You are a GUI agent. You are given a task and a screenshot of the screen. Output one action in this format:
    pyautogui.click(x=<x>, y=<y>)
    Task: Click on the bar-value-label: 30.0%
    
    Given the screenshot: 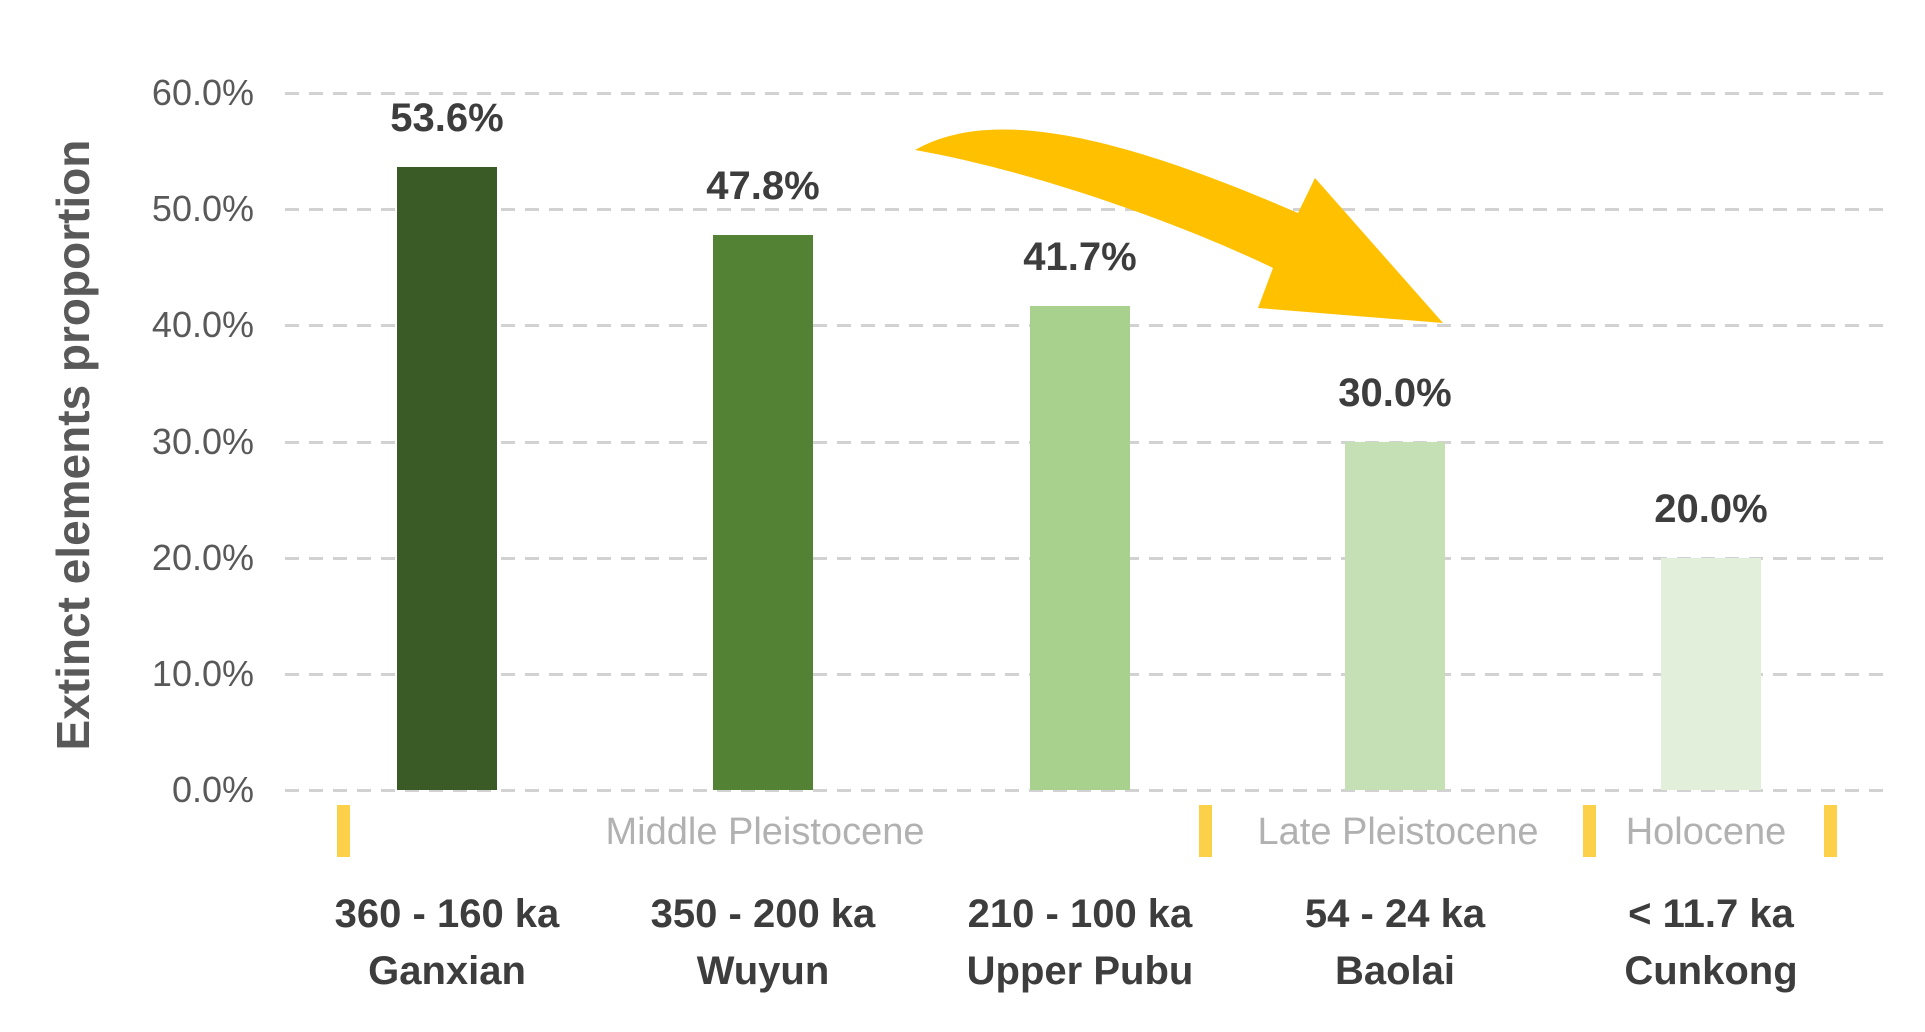 What is the action you would take?
    pyautogui.click(x=1395, y=392)
    